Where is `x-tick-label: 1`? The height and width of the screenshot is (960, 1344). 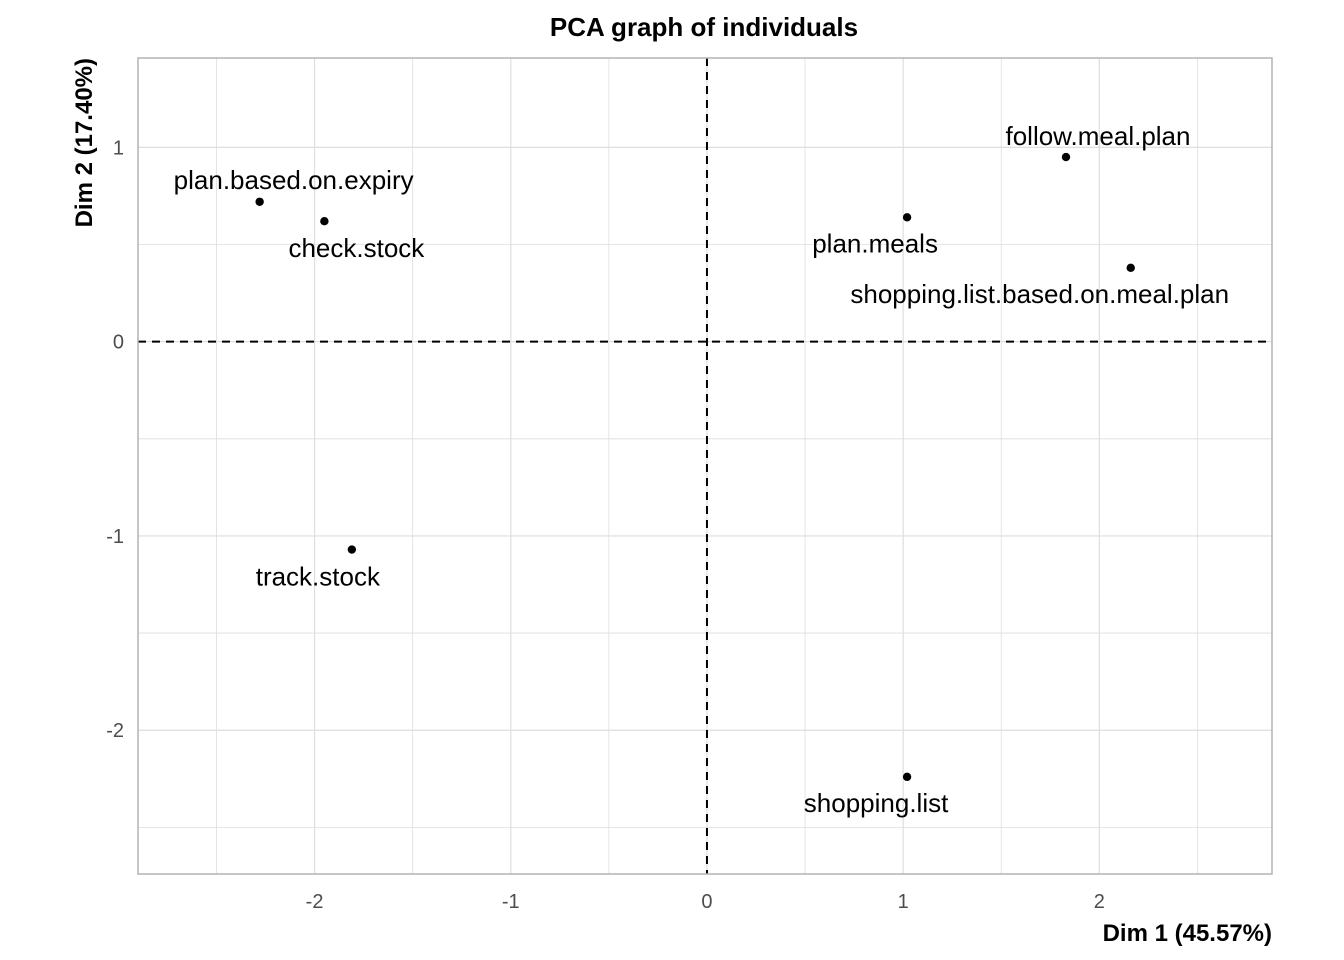 x-tick-label: 1 is located at coordinates (903, 902).